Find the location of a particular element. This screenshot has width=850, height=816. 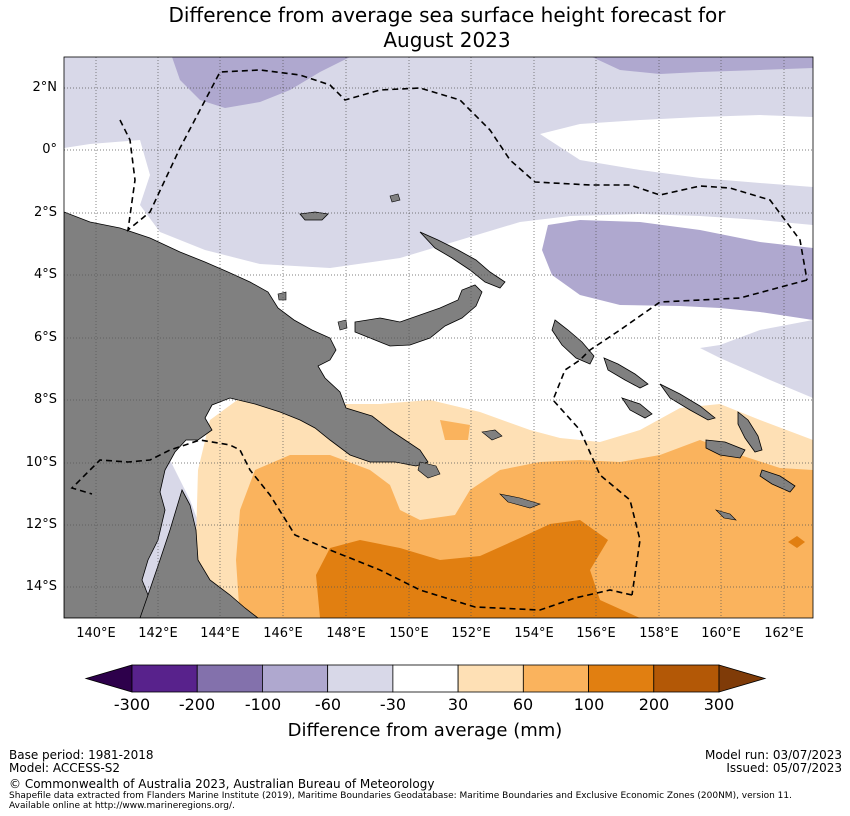

colorbar-label-100: 100 is located at coordinates (589, 704).